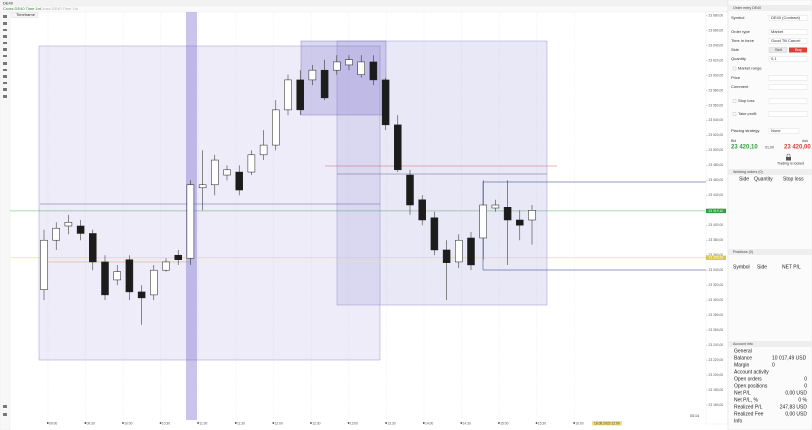 The height and width of the screenshot is (430, 812). Describe the element at coordinates (22, 8) in the screenshot. I see `symbol-label: Cross DE40 Time 1m` at that location.